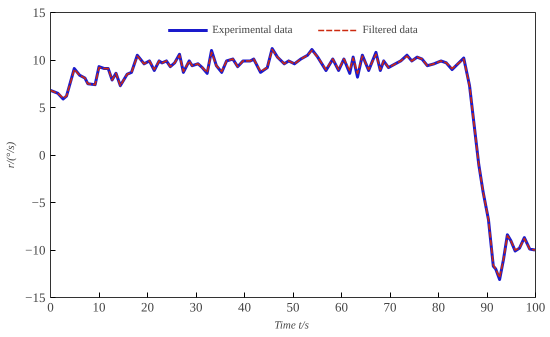  Describe the element at coordinates (39, 202) in the screenshot. I see `y-tick-label: −5` at that location.